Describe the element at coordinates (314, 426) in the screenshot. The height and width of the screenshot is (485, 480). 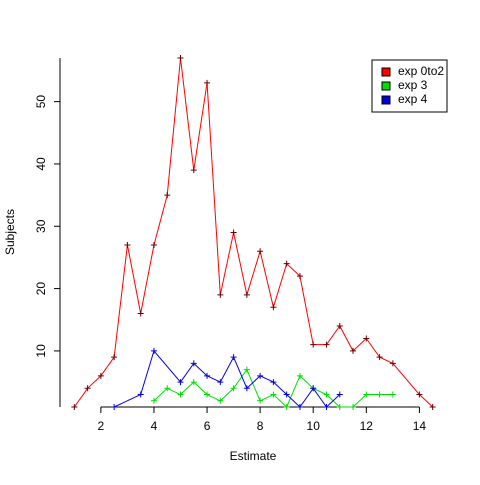
I see `x-tick-label: 10` at that location.